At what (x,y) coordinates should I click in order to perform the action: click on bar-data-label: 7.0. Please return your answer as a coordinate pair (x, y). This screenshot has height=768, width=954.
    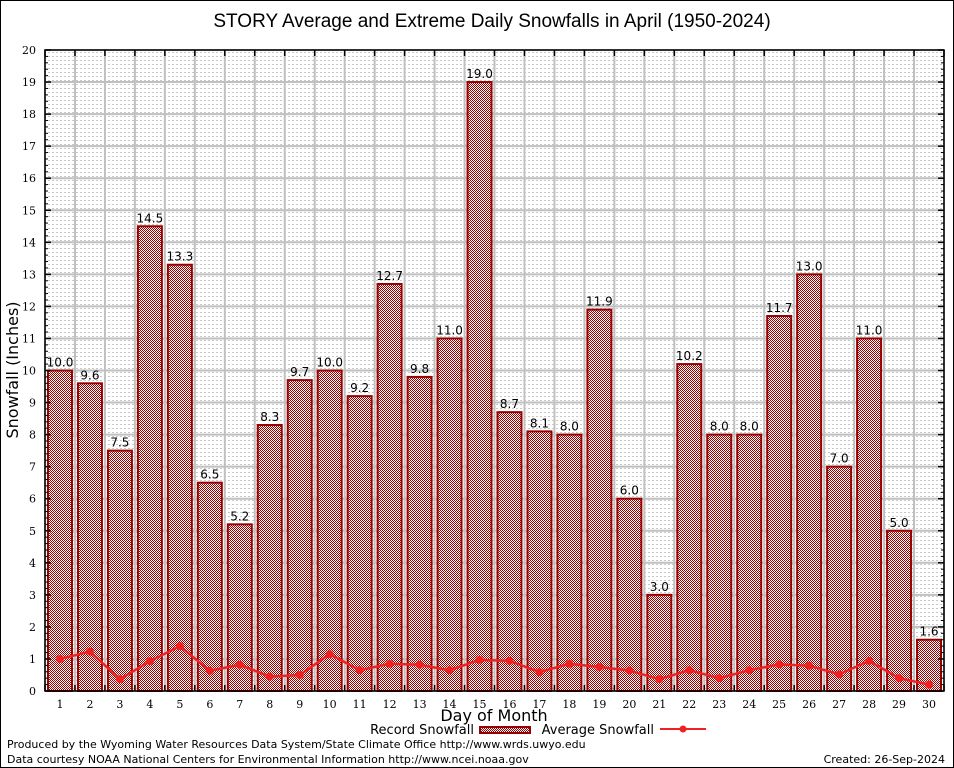
    Looking at the image, I should click on (839, 459).